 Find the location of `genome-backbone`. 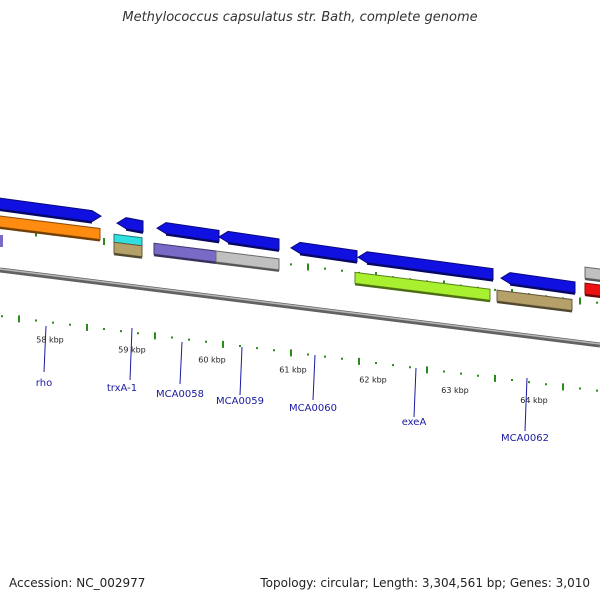

genome-backbone is located at coordinates (300, 307).